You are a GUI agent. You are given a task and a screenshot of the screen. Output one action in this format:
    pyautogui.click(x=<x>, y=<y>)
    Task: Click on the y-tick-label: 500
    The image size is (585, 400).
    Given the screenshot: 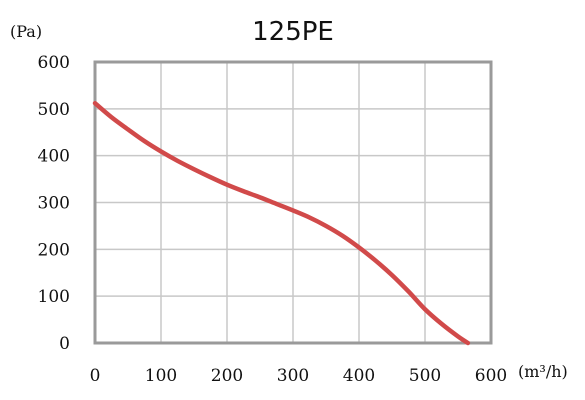 What is the action you would take?
    pyautogui.click(x=54, y=110)
    